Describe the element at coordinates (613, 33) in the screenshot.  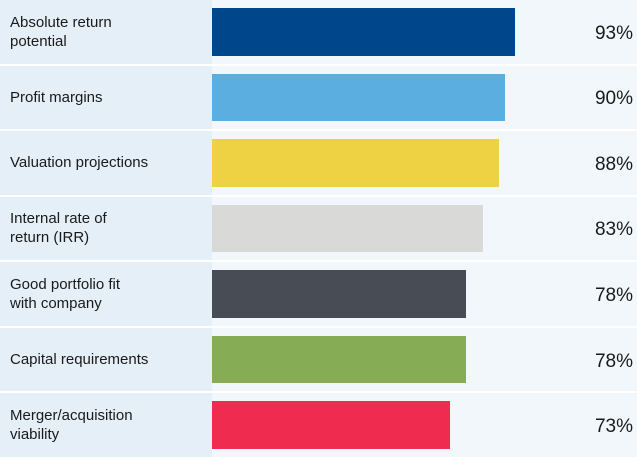
I see `value-label: 93%` at that location.